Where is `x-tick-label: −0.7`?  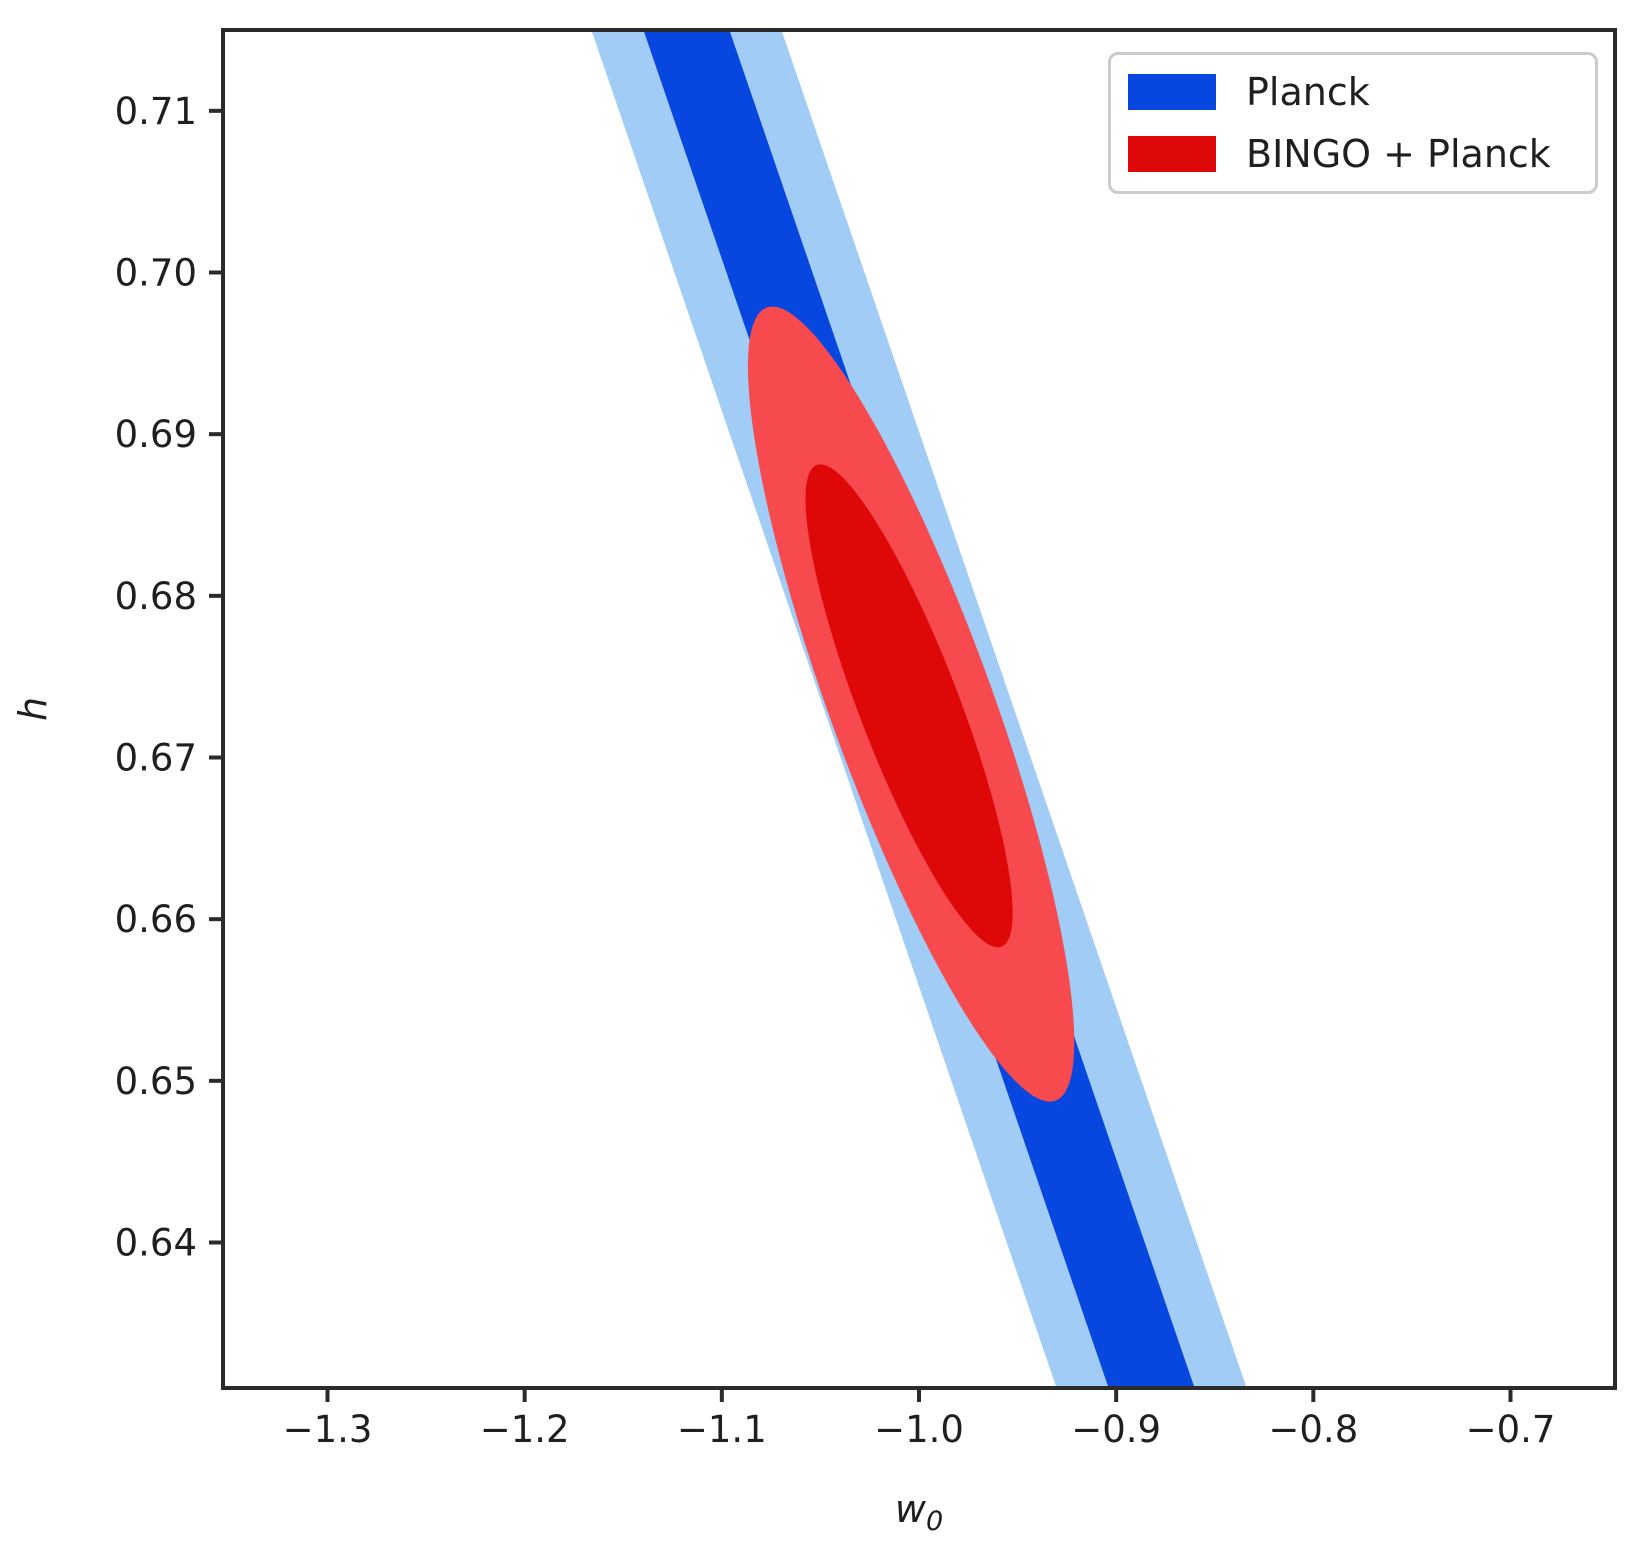 x-tick-label: −0.7 is located at coordinates (1511, 1429).